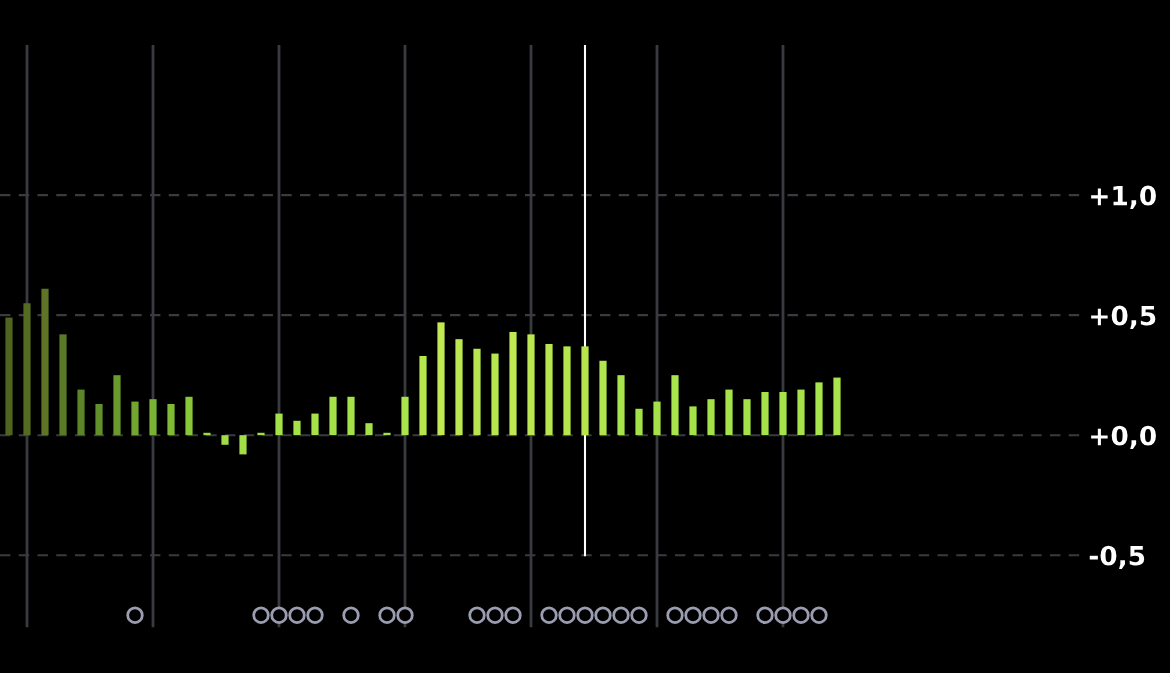  Describe the element at coordinates (1123, 437) in the screenshot. I see `y-tick-label: +0,0` at that location.